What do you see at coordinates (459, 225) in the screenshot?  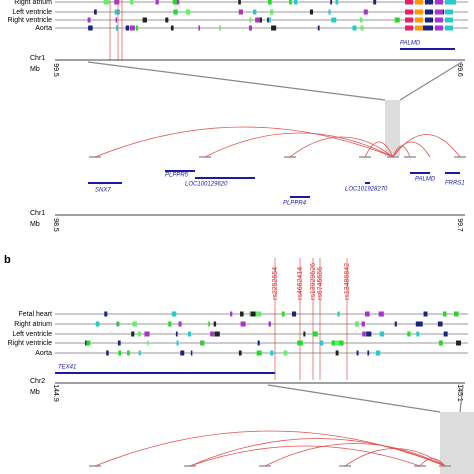 I see `axis-end: 99.7` at bounding box center [459, 225].